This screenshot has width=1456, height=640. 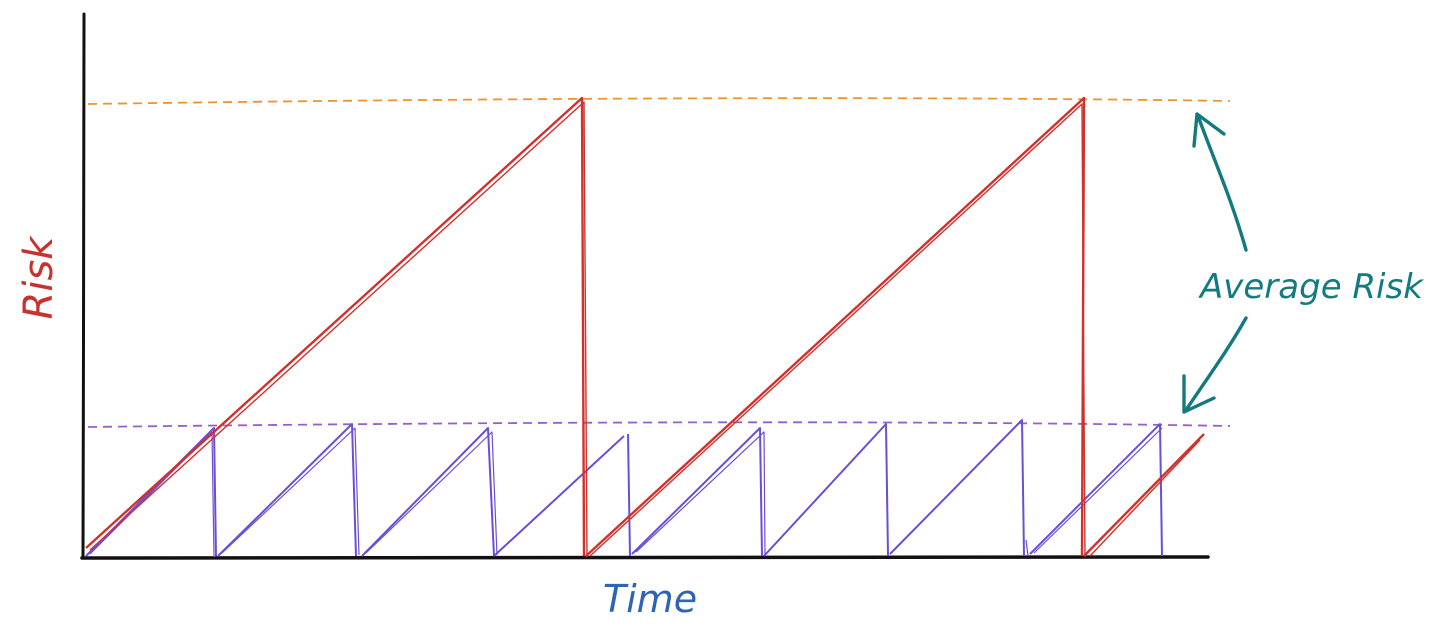 What do you see at coordinates (659, 101) in the screenshot?
I see `high-average-dashed-line` at bounding box center [659, 101].